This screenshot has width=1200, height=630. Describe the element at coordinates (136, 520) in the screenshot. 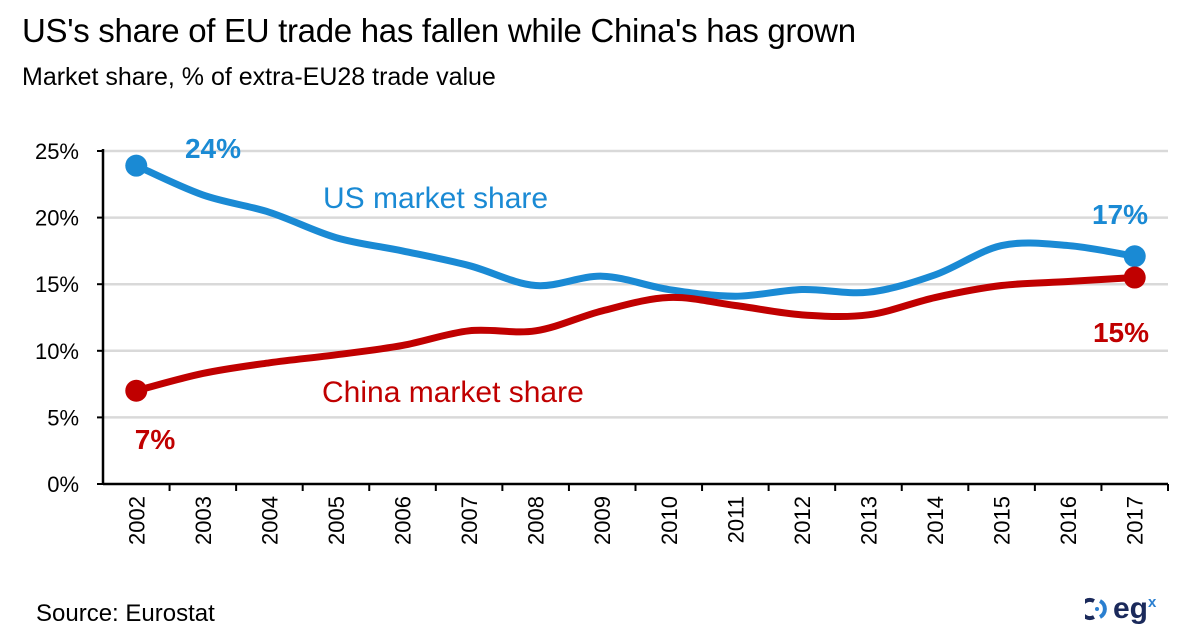

I see `x-tick-label: 2002` at that location.